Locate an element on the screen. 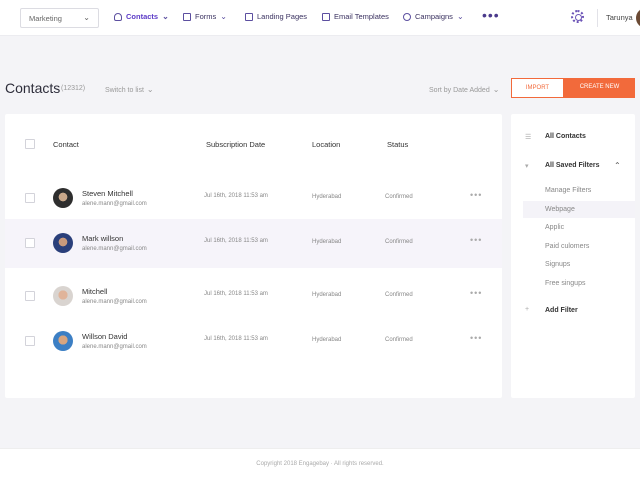 The height and width of the screenshot is (480, 640). nav-email-templates-label: Email Templates is located at coordinates (361, 16).